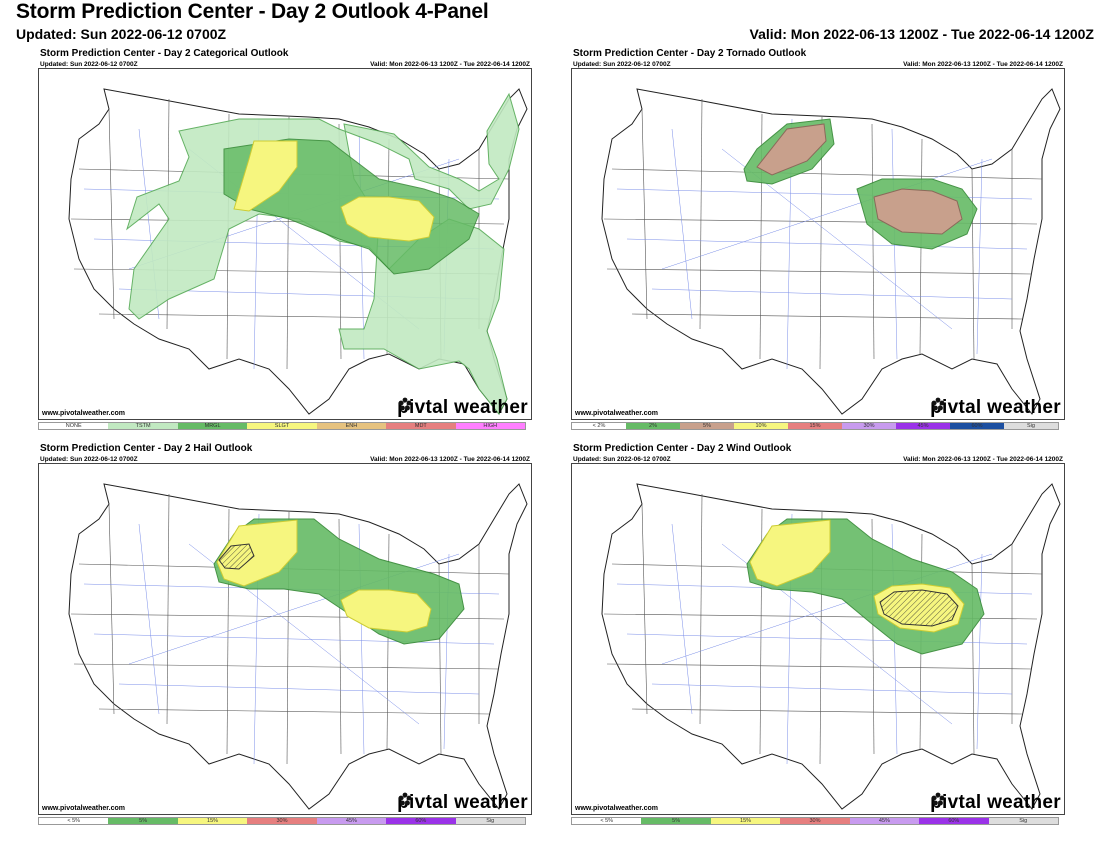 The width and height of the screenshot is (1100, 850). I want to click on legend-bar: < 2% 2% 5% 10% 15% 30% 45% 60% Sig, so click(815, 426).